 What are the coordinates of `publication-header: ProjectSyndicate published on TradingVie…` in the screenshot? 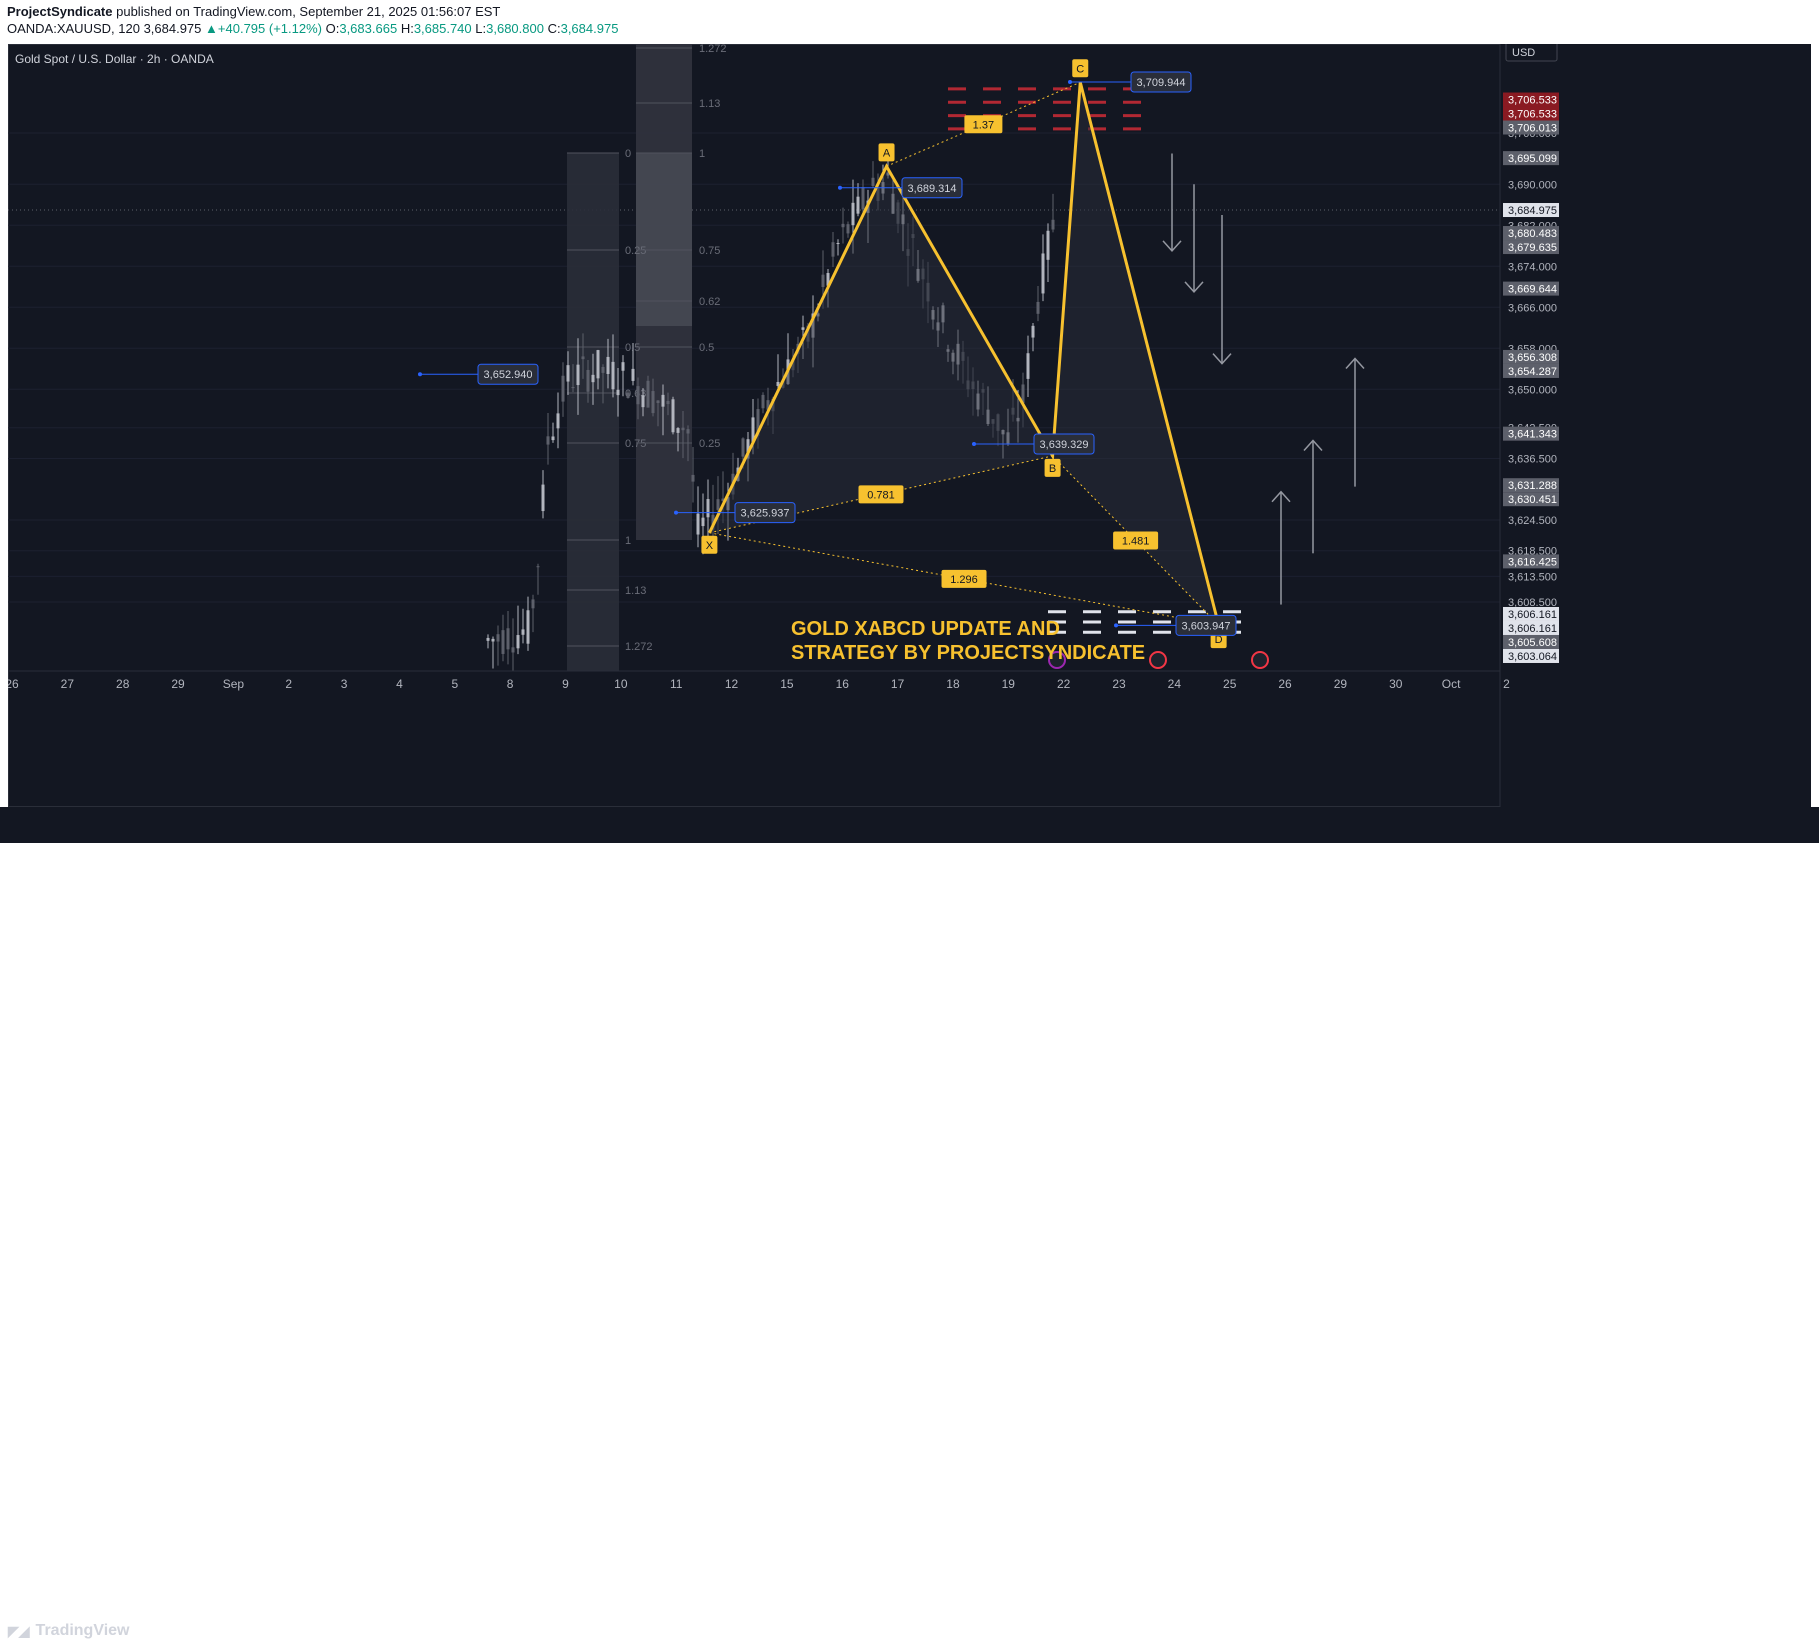 It's located at (909, 22).